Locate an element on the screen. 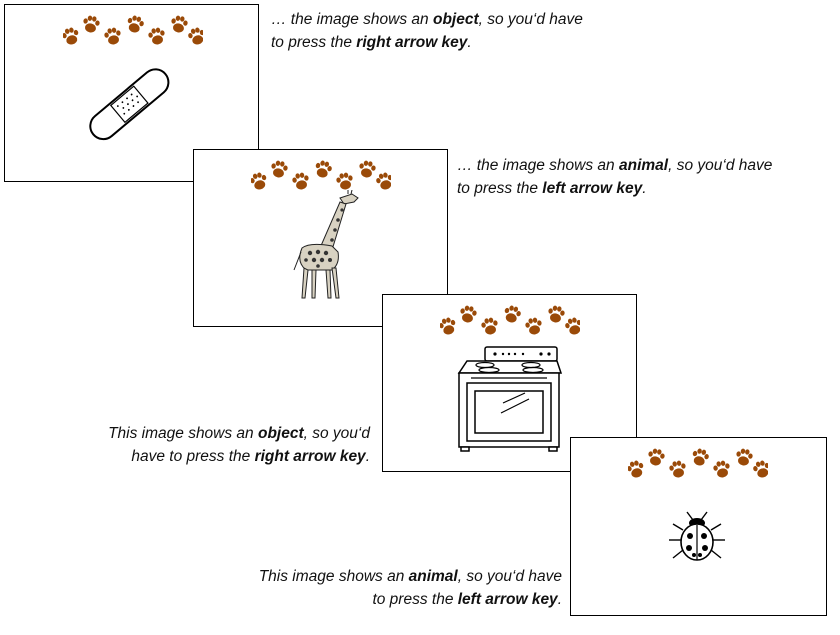 The width and height of the screenshot is (840, 635). example-card-ladybug is located at coordinates (698, 526).